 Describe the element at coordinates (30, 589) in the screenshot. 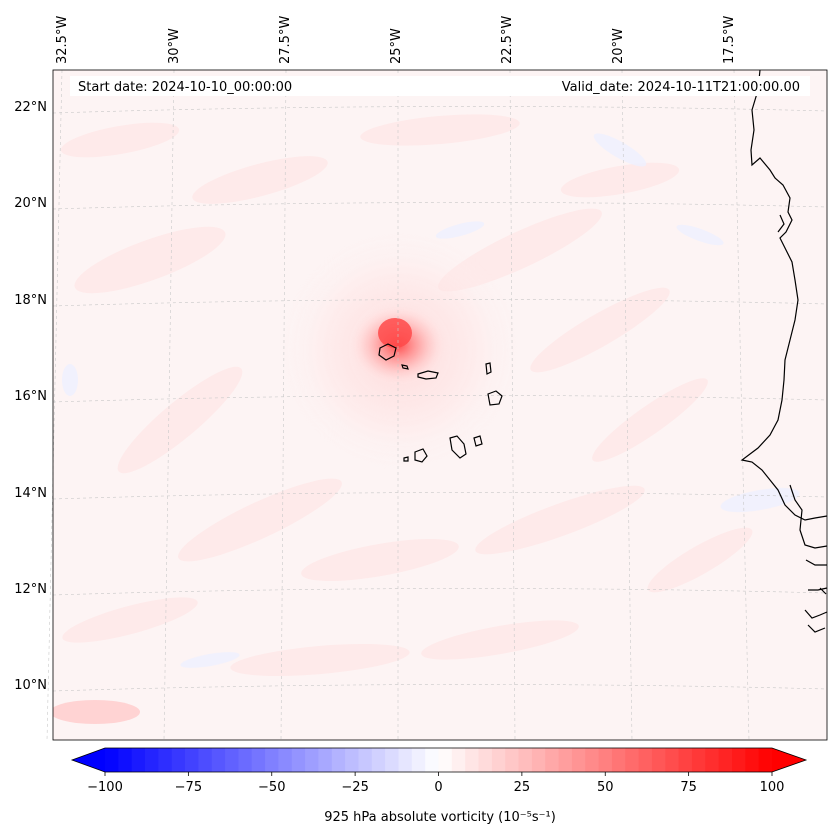

I see `lat-label: 12°N` at that location.